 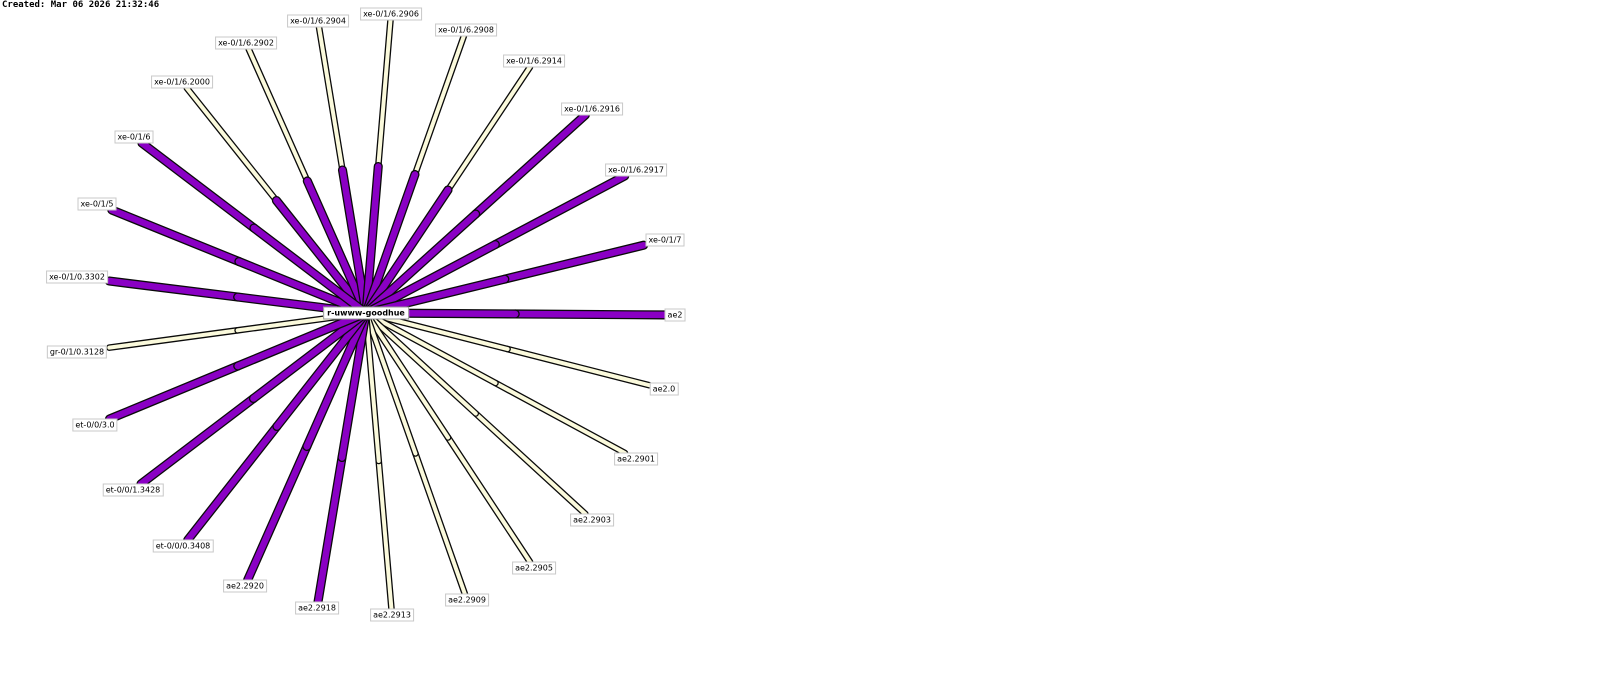 What do you see at coordinates (77, 352) in the screenshot?
I see `interface-label-gr-0-1-0-3128: gr-0/1/0.3128` at bounding box center [77, 352].